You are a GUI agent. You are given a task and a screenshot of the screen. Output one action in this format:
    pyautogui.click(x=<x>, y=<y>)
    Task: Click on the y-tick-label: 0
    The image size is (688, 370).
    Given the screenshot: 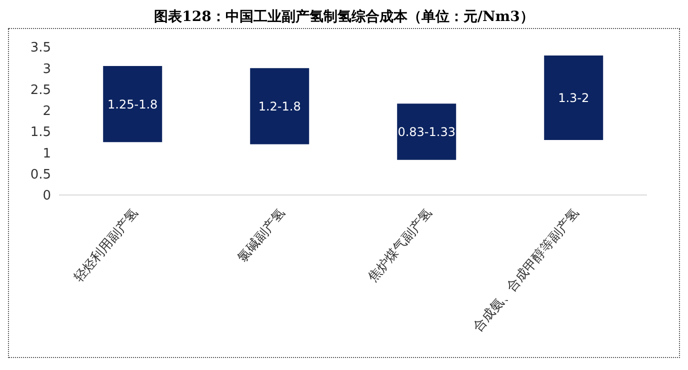 What is the action you would take?
    pyautogui.click(x=46, y=196)
    